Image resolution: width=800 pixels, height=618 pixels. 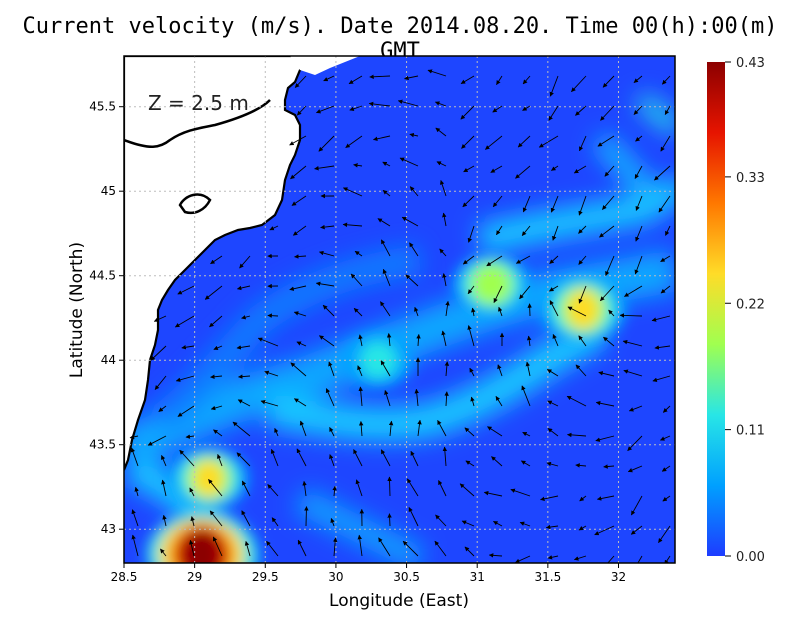 I want to click on speed-maximum, so click(x=378, y=360).